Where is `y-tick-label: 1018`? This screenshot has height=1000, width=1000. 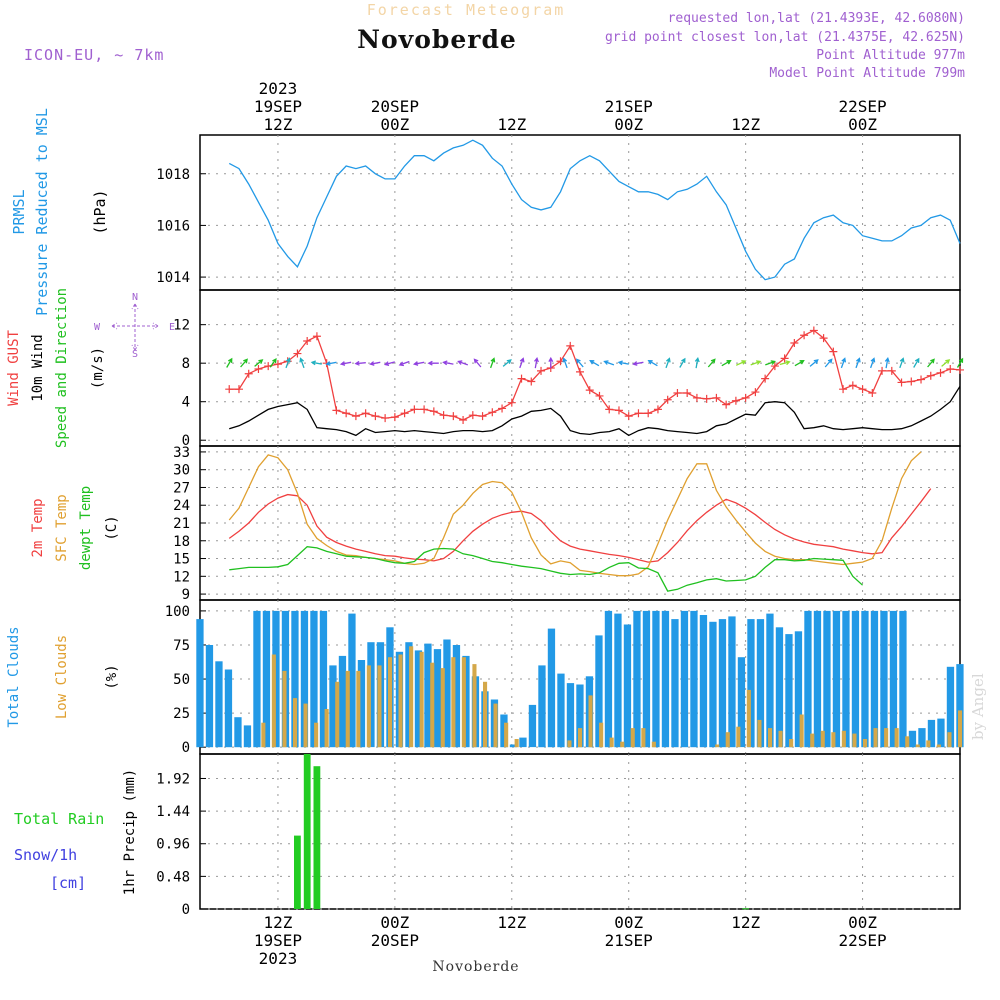 y-tick-label: 1018 is located at coordinates (173, 175).